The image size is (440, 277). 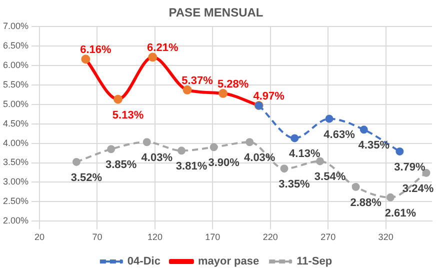 What do you see at coordinates (304, 154) in the screenshot?
I see `data-label: 4.13%` at bounding box center [304, 154].